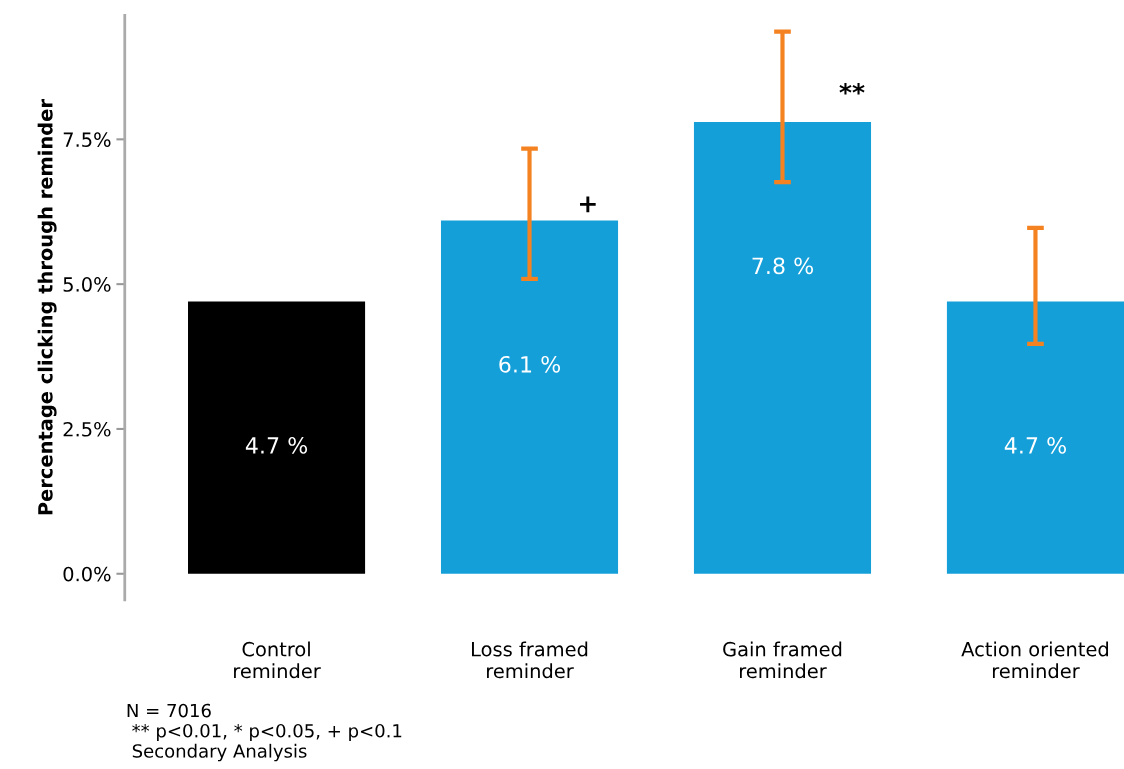 This screenshot has width=1124, height=769. Describe the element at coordinates (47, 307) in the screenshot. I see `y-axis-title: Percentage clicking through reminder` at that location.